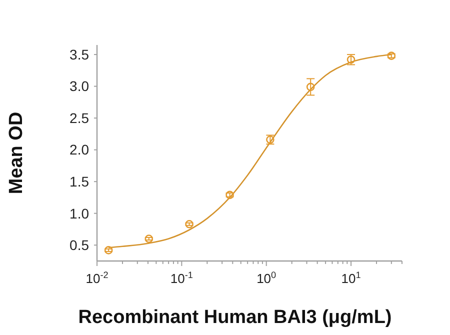 The image size is (450, 335). I want to click on y-tick-label: 1.0, so click(80, 213).